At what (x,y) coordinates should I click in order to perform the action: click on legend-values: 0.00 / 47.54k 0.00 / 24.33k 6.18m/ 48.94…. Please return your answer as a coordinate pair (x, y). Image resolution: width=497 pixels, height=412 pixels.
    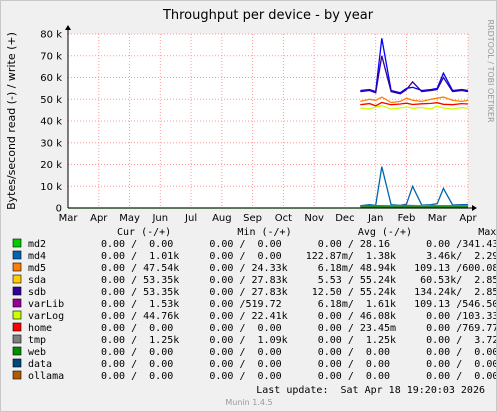
    Looking at the image, I should click on (298, 268).